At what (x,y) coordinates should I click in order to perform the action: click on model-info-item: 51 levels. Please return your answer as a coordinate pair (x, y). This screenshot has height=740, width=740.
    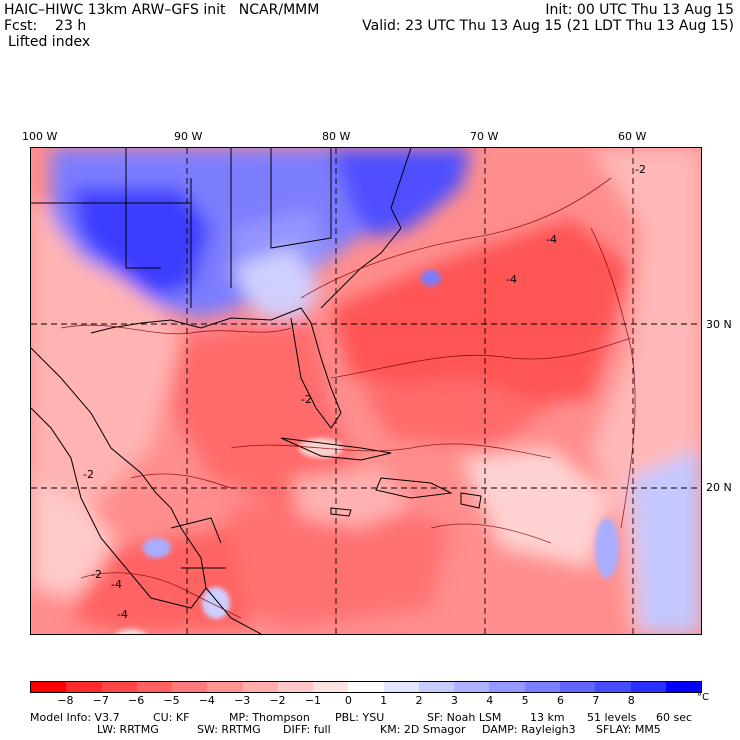
    Looking at the image, I should click on (612, 717).